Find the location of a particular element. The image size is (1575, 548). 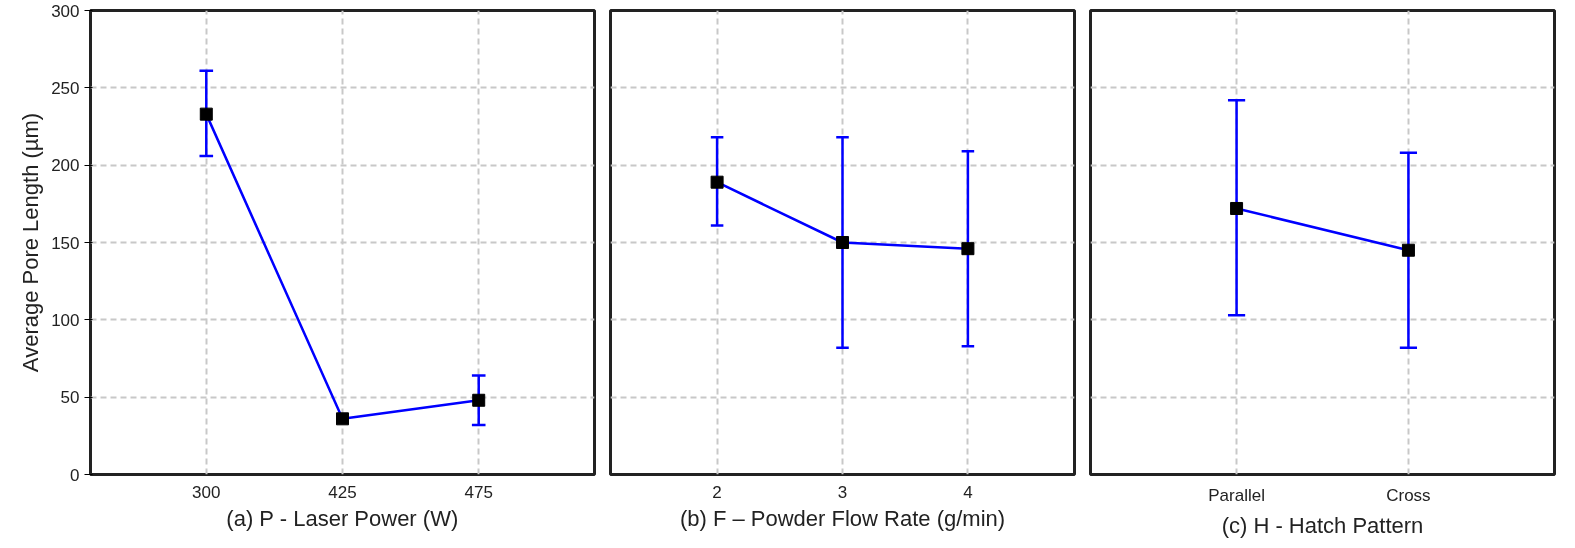

x-tick-label: 3 is located at coordinates (842, 492).